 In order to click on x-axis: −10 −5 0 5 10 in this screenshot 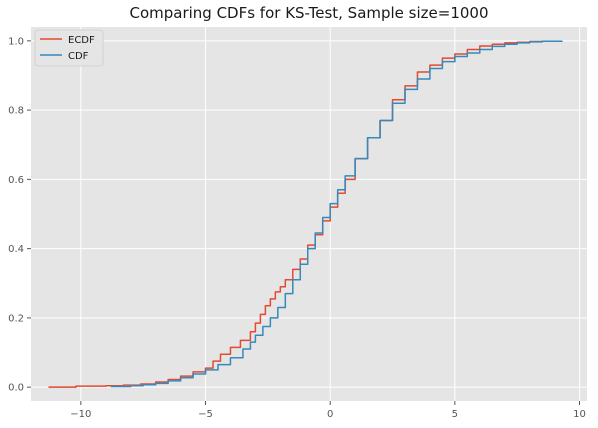, I will do `click(328, 410)`.